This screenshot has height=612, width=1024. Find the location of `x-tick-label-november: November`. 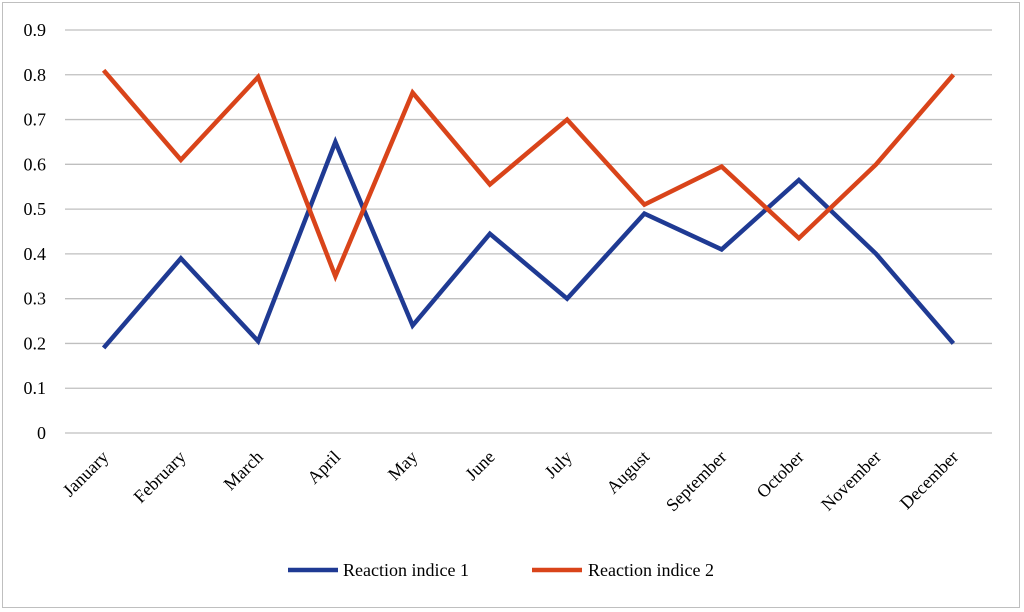

x-tick-label-november: November is located at coordinates (851, 481).